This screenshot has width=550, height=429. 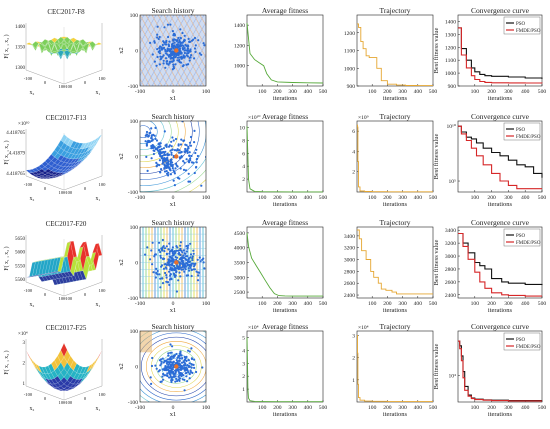 What do you see at coordinates (173, 98) in the screenshot?
I see `x-axis-label: x1` at bounding box center [173, 98].